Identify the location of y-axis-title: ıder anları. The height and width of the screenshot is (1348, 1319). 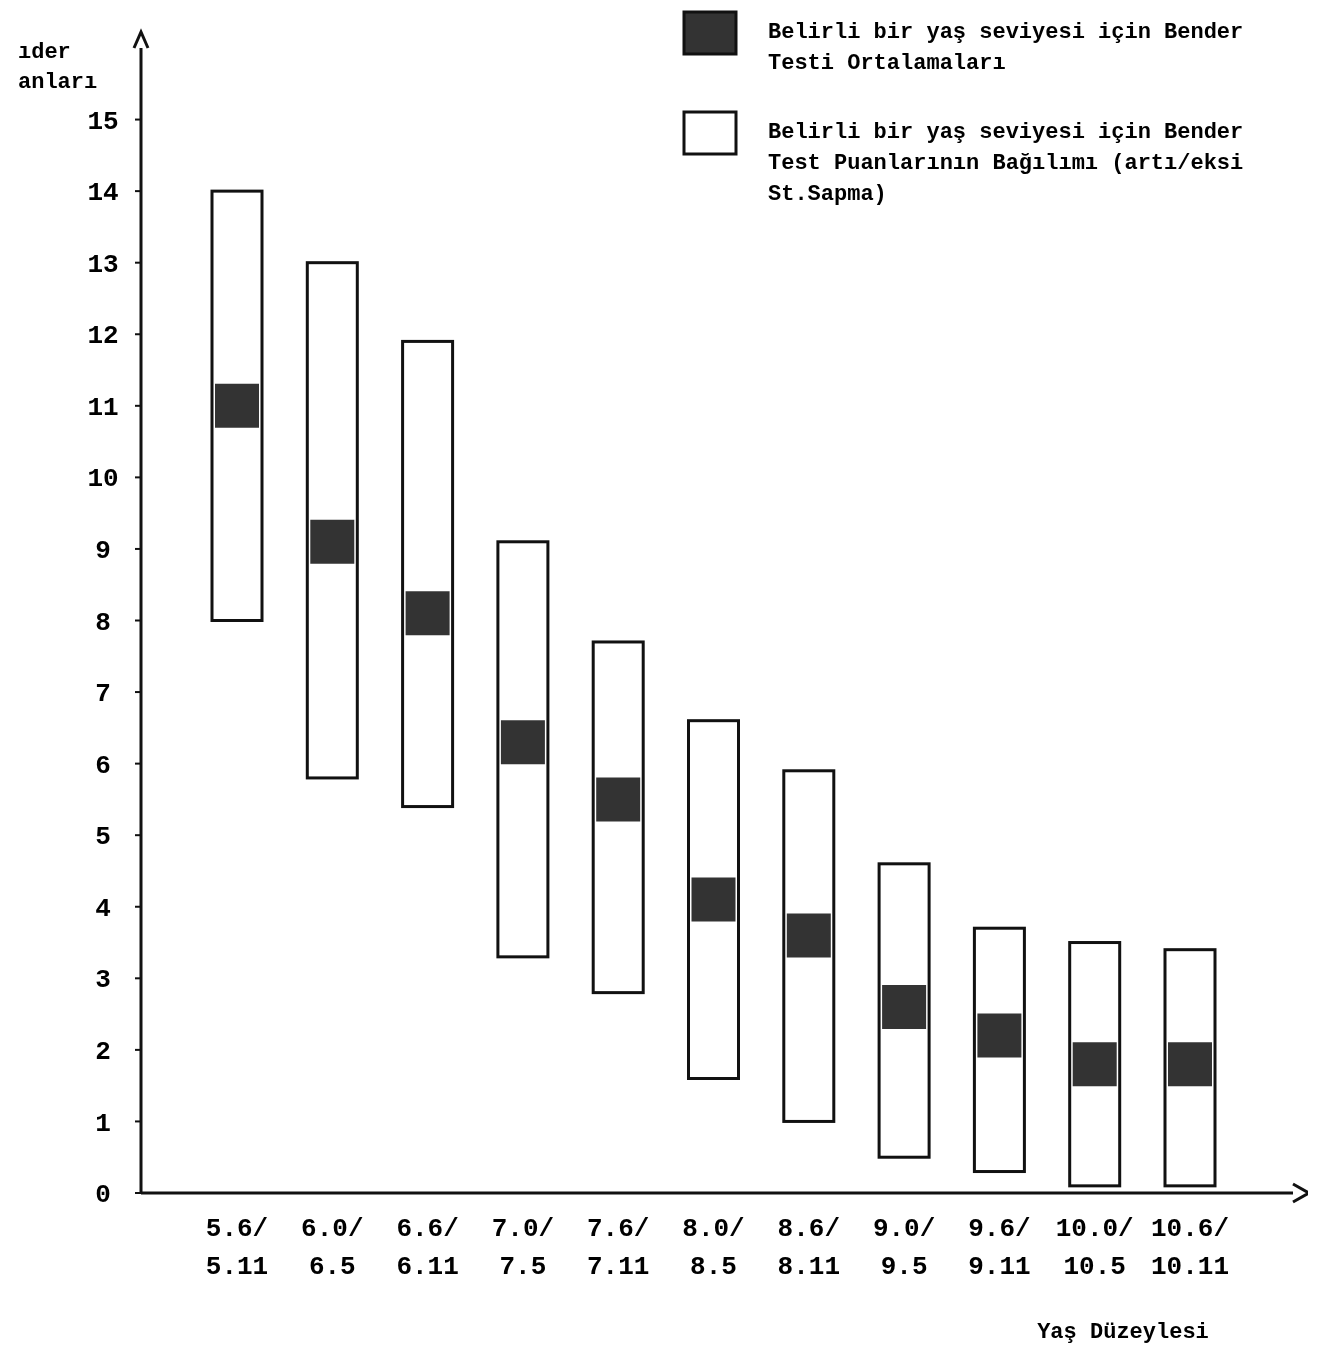
(58, 67).